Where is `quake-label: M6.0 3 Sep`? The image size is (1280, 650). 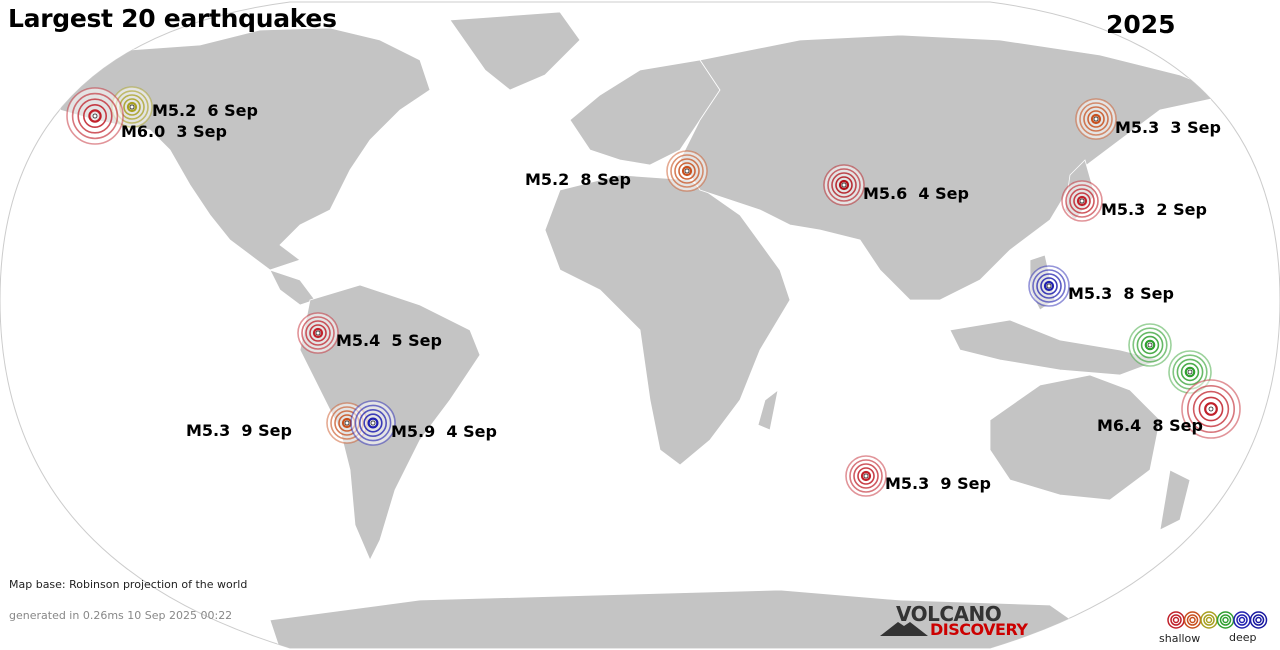 quake-label: M6.0 3 Sep is located at coordinates (174, 131).